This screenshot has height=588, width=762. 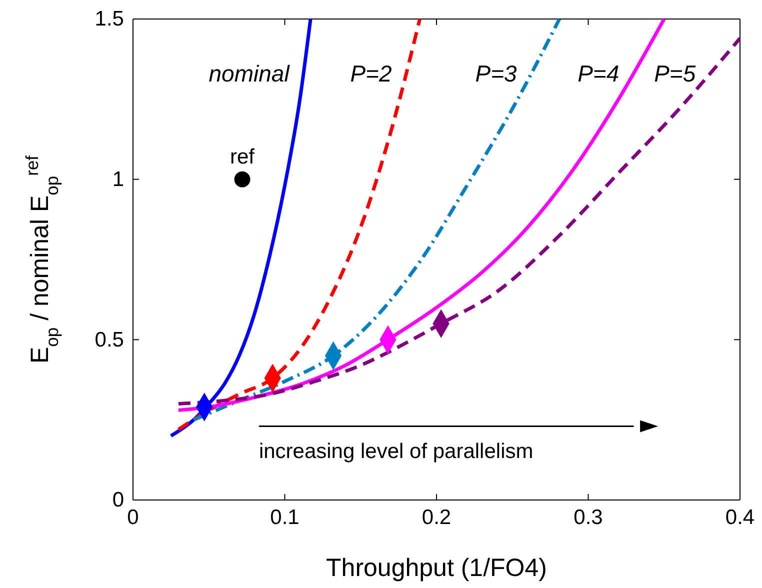 I want to click on y-tick-label: 1, so click(x=118, y=180).